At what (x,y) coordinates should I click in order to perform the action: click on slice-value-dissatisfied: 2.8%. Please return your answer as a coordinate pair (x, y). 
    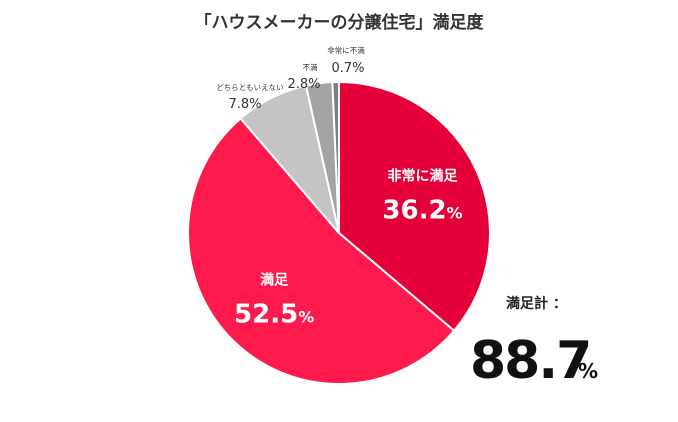
    Looking at the image, I should click on (303, 84).